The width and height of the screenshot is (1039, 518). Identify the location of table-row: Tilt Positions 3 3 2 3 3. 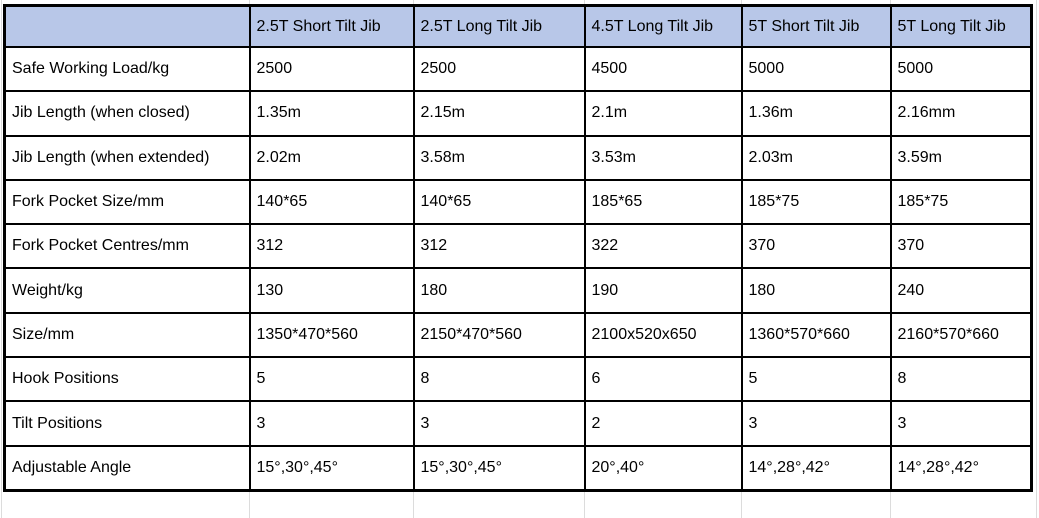
(518, 423).